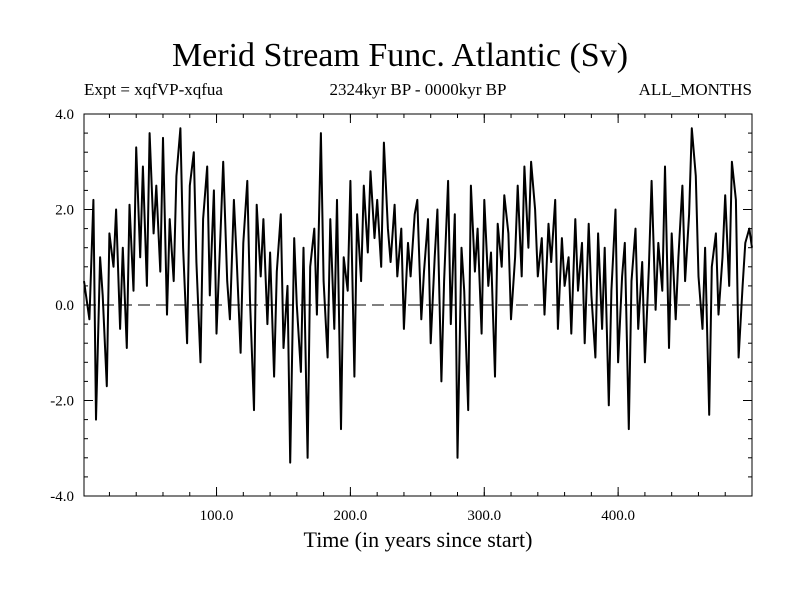 This screenshot has height=600, width=800. Describe the element at coordinates (62, 402) in the screenshot. I see `y-tick-label: -2.0` at that location.